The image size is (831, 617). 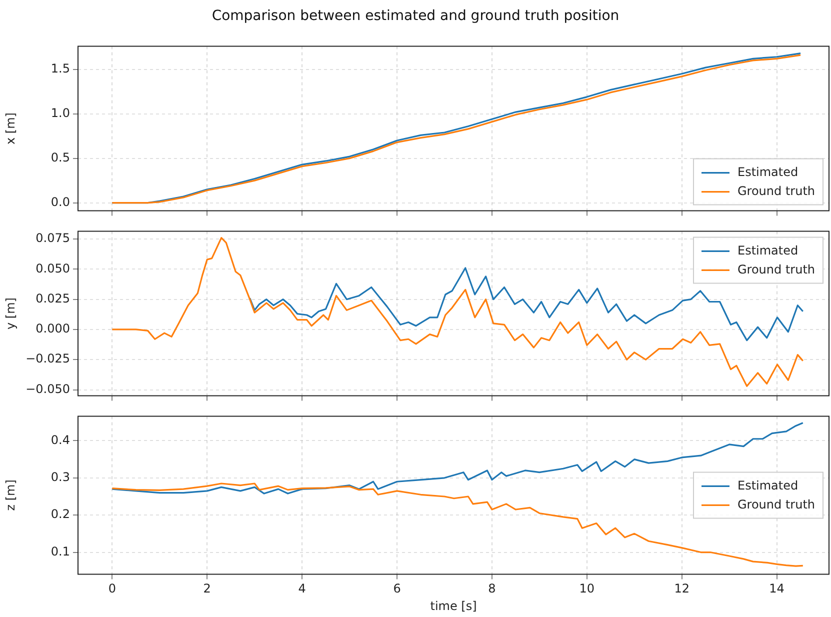 What do you see at coordinates (397, 589) in the screenshot?
I see `x-tick-label: 6` at bounding box center [397, 589].